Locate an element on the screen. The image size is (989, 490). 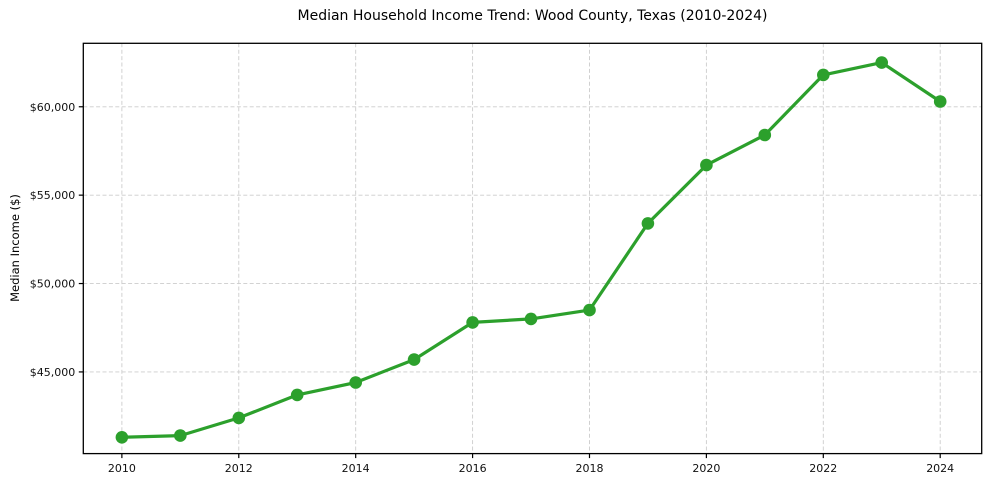
x-tick-label: 2018 is located at coordinates (589, 468).